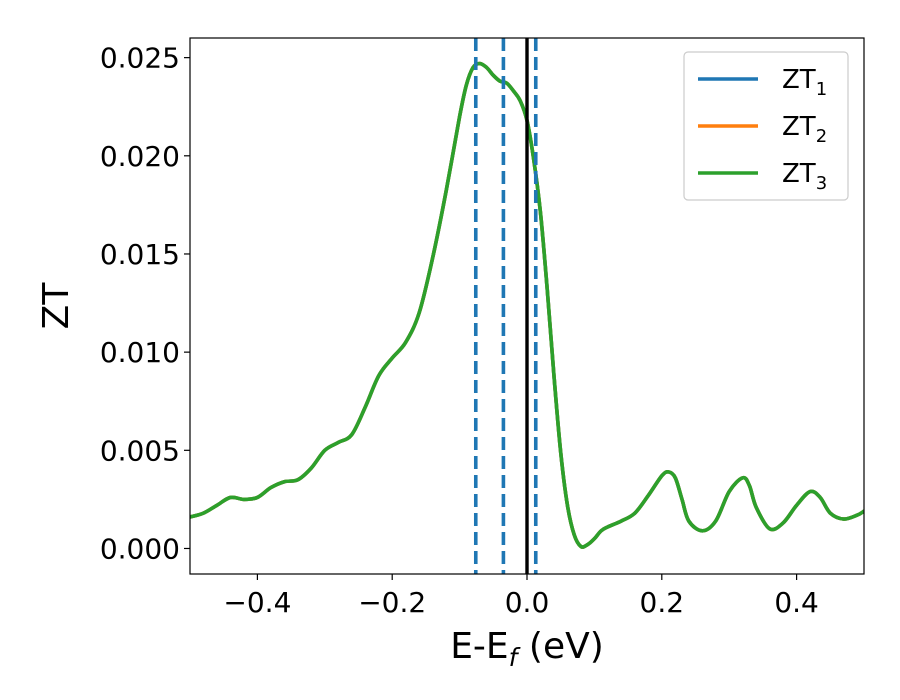 The height and width of the screenshot is (700, 900). What do you see at coordinates (140, 156) in the screenshot?
I see `y-tick-label: 0.020` at bounding box center [140, 156].